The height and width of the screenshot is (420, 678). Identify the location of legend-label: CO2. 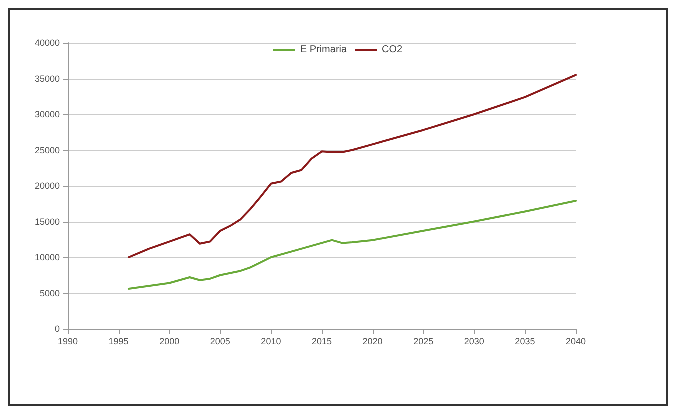
(393, 50).